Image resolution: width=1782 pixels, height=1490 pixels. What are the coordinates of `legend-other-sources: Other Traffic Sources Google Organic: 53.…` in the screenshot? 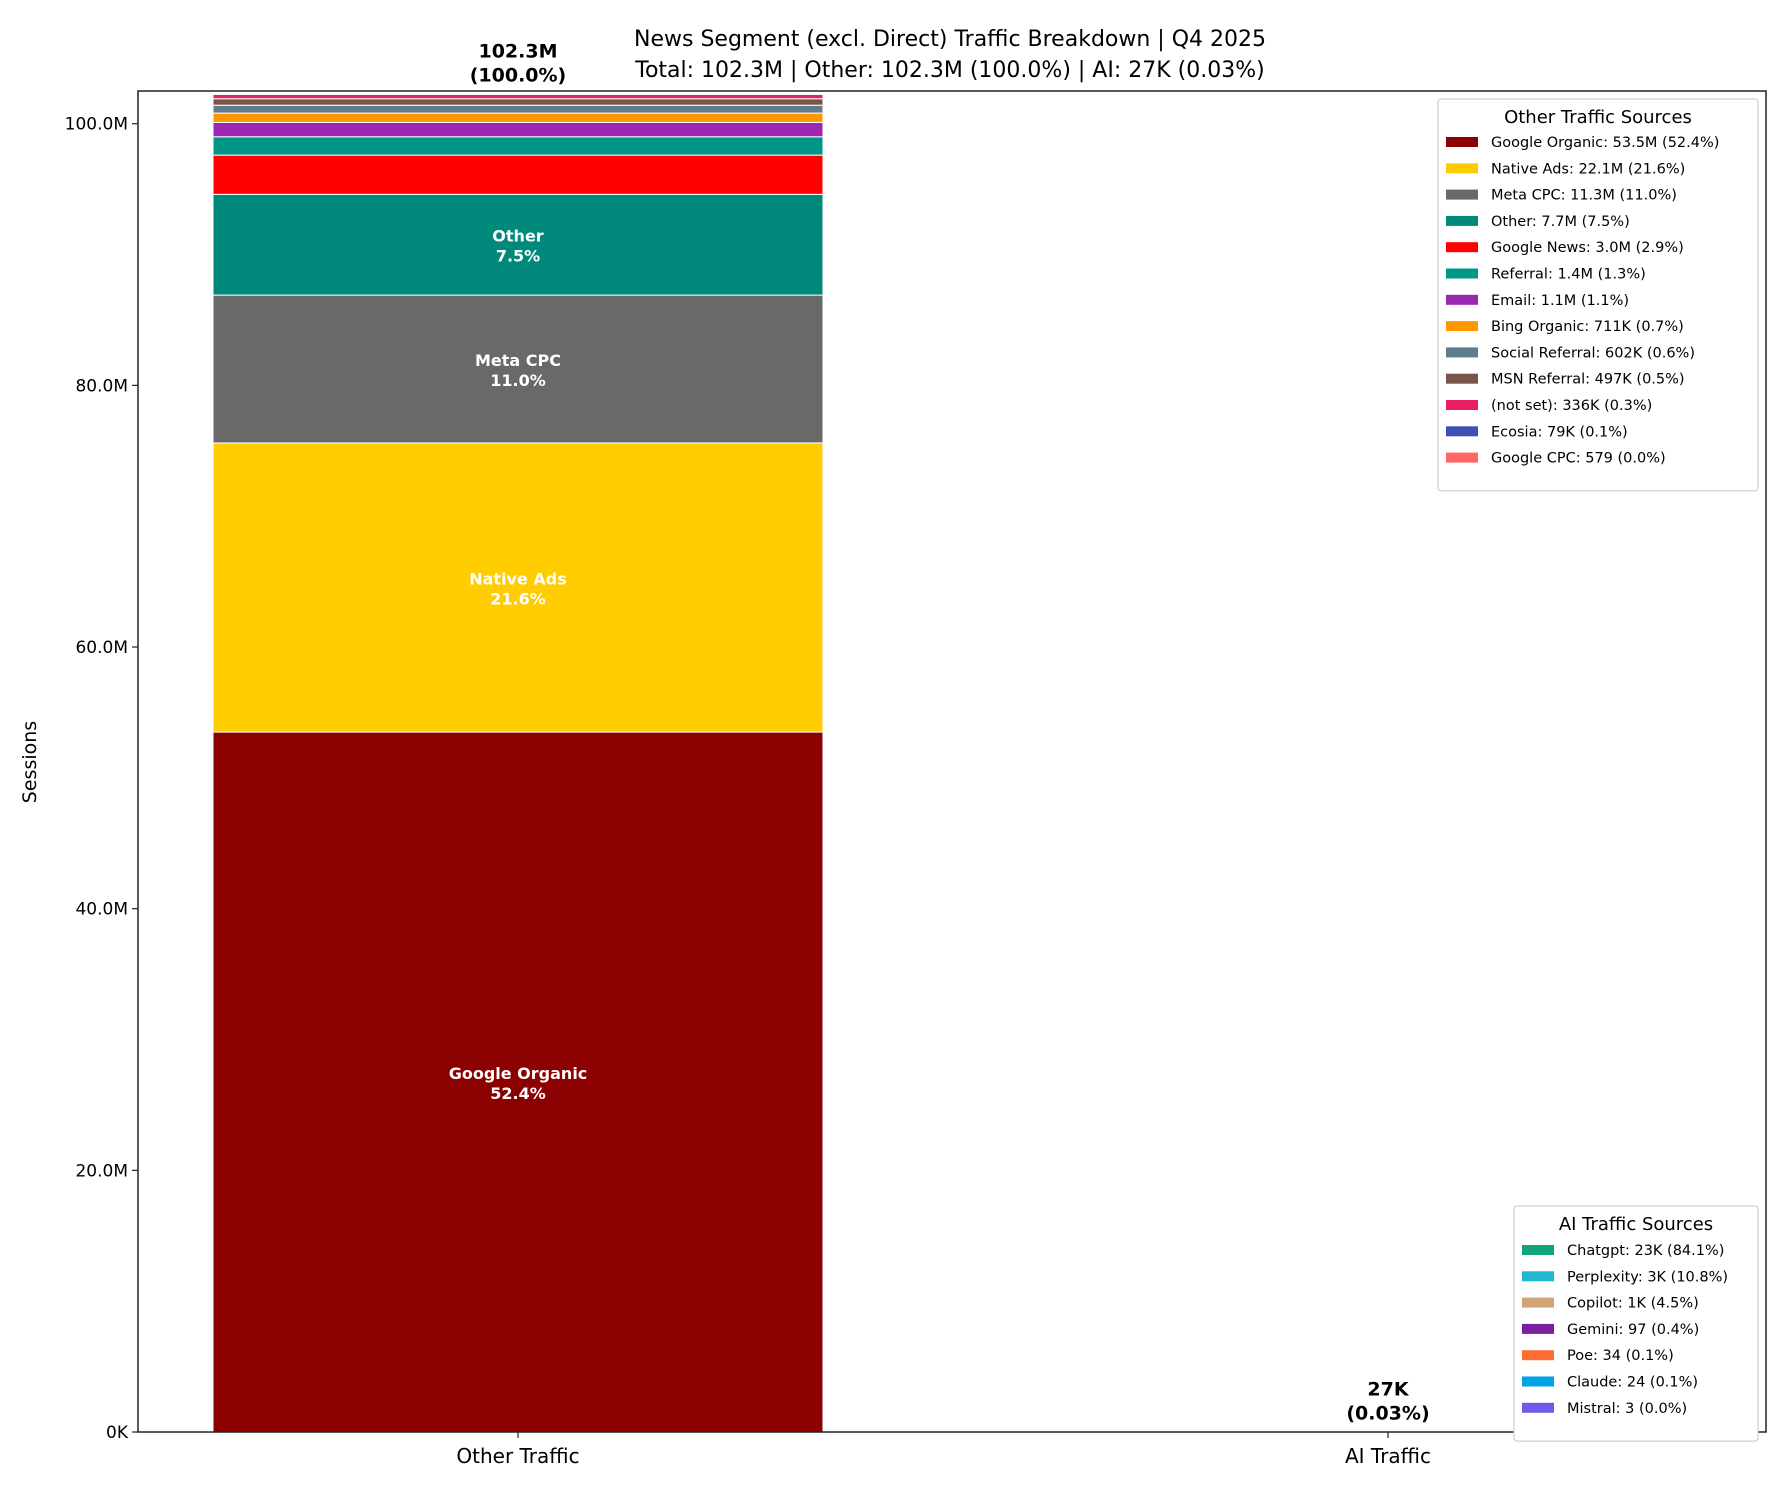 It's located at (1598, 295).